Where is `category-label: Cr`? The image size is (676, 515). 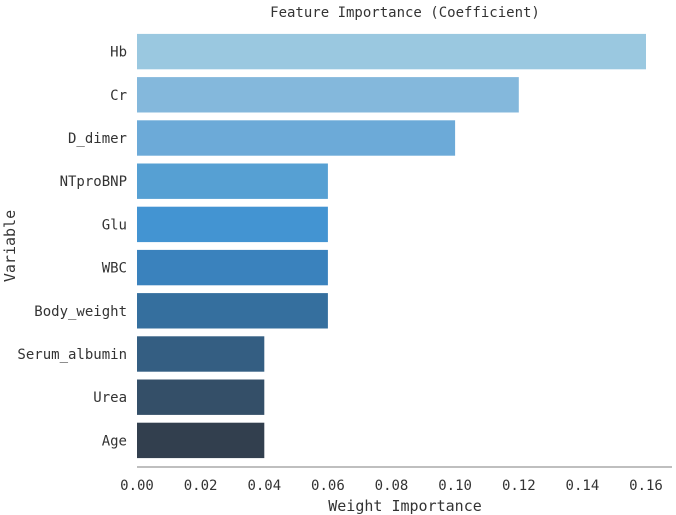 category-label: Cr is located at coordinates (118, 96).